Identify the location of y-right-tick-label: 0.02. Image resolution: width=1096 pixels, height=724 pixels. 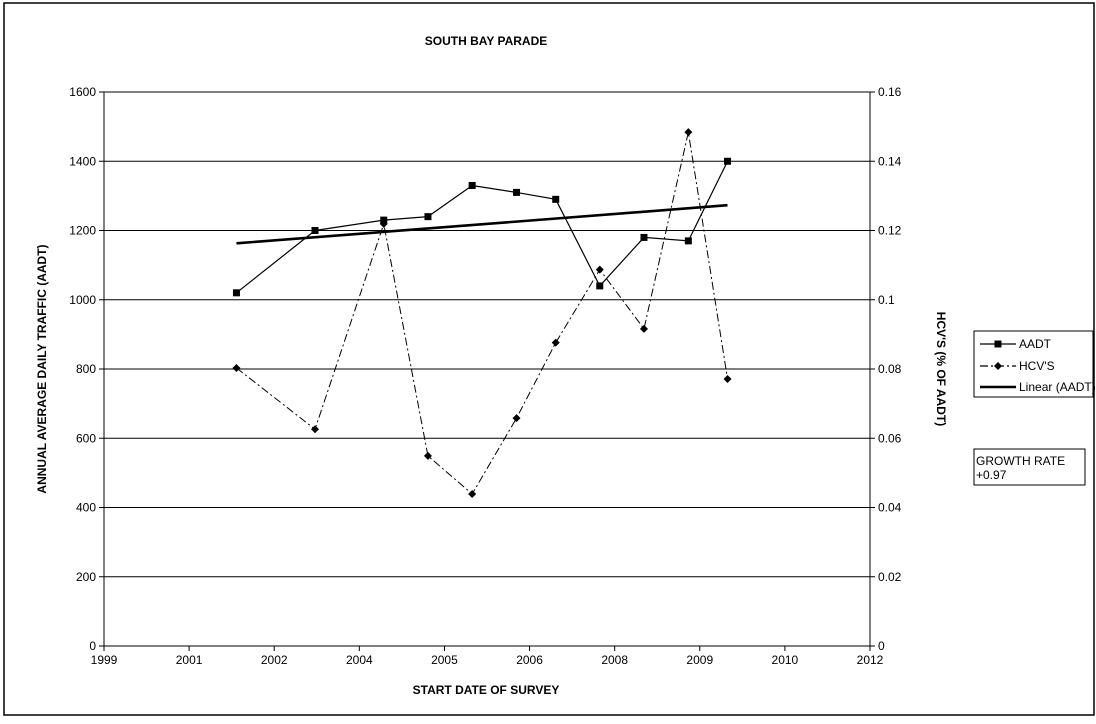
(890, 577).